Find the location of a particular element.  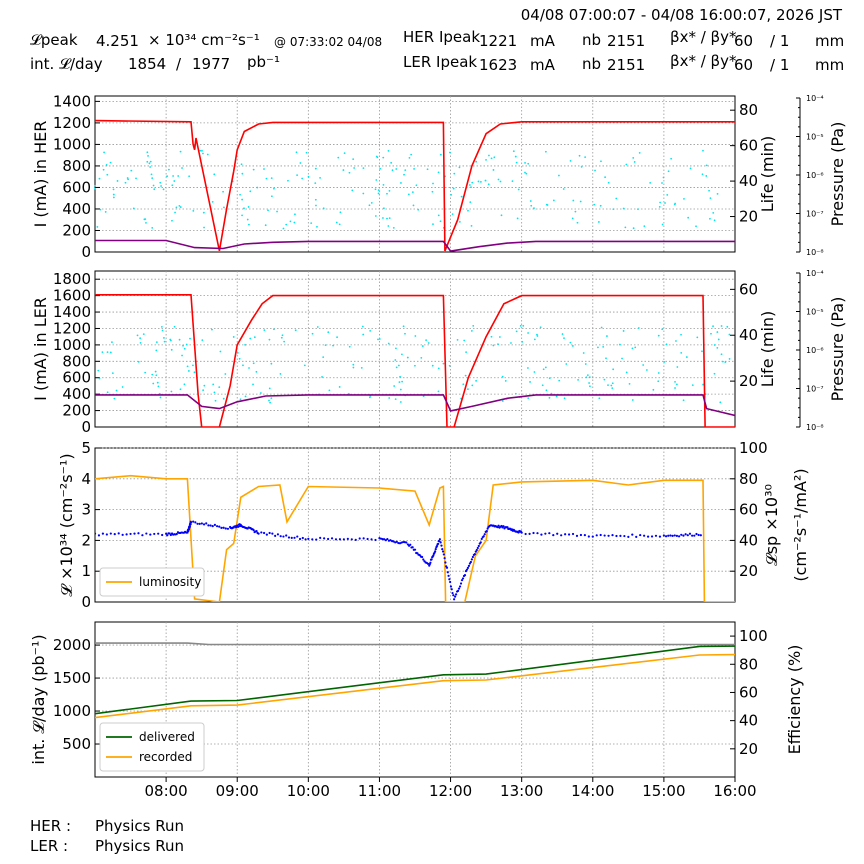

y-tick-label: 1200 is located at coordinates (72, 328).